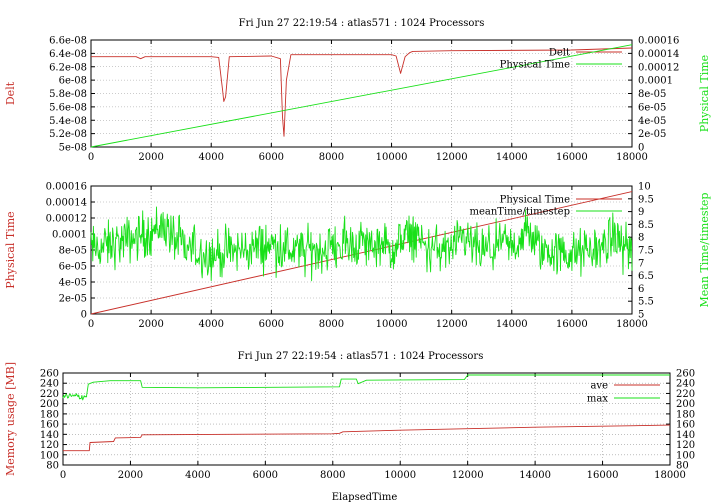 The image size is (720, 504). Describe the element at coordinates (597, 399) in the screenshot. I see `legend-label: max` at that location.